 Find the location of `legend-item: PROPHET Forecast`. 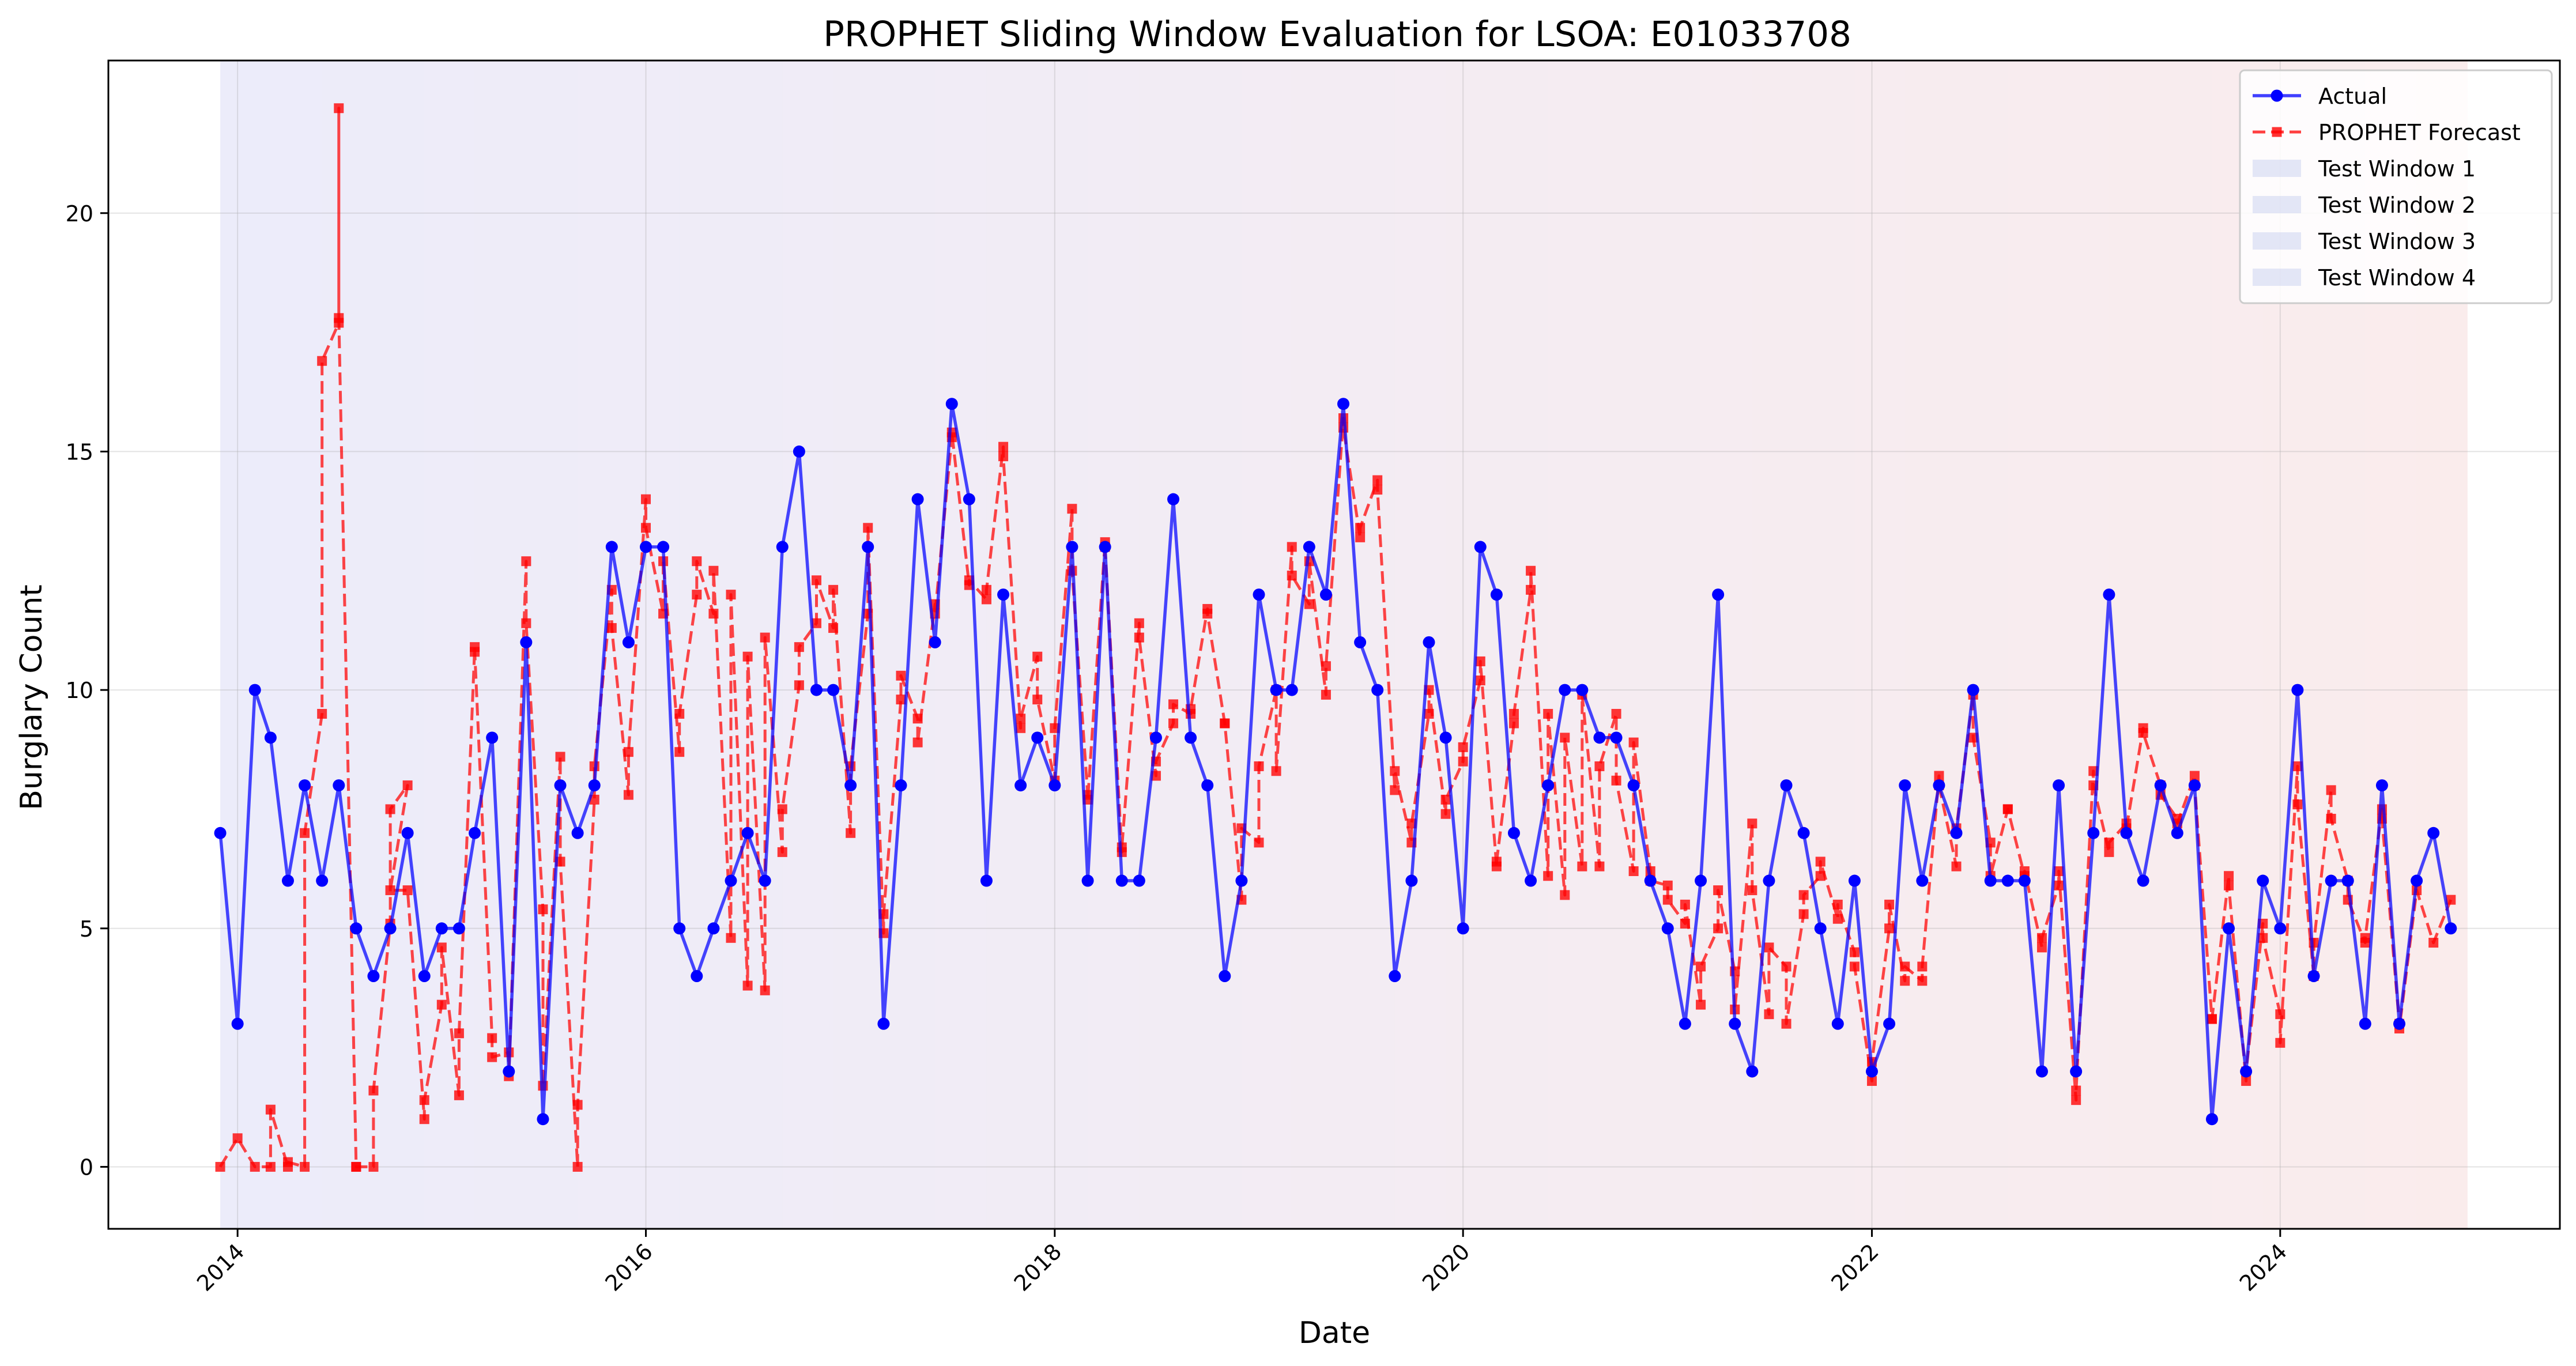

legend-item: PROPHET Forecast is located at coordinates (2387, 132).